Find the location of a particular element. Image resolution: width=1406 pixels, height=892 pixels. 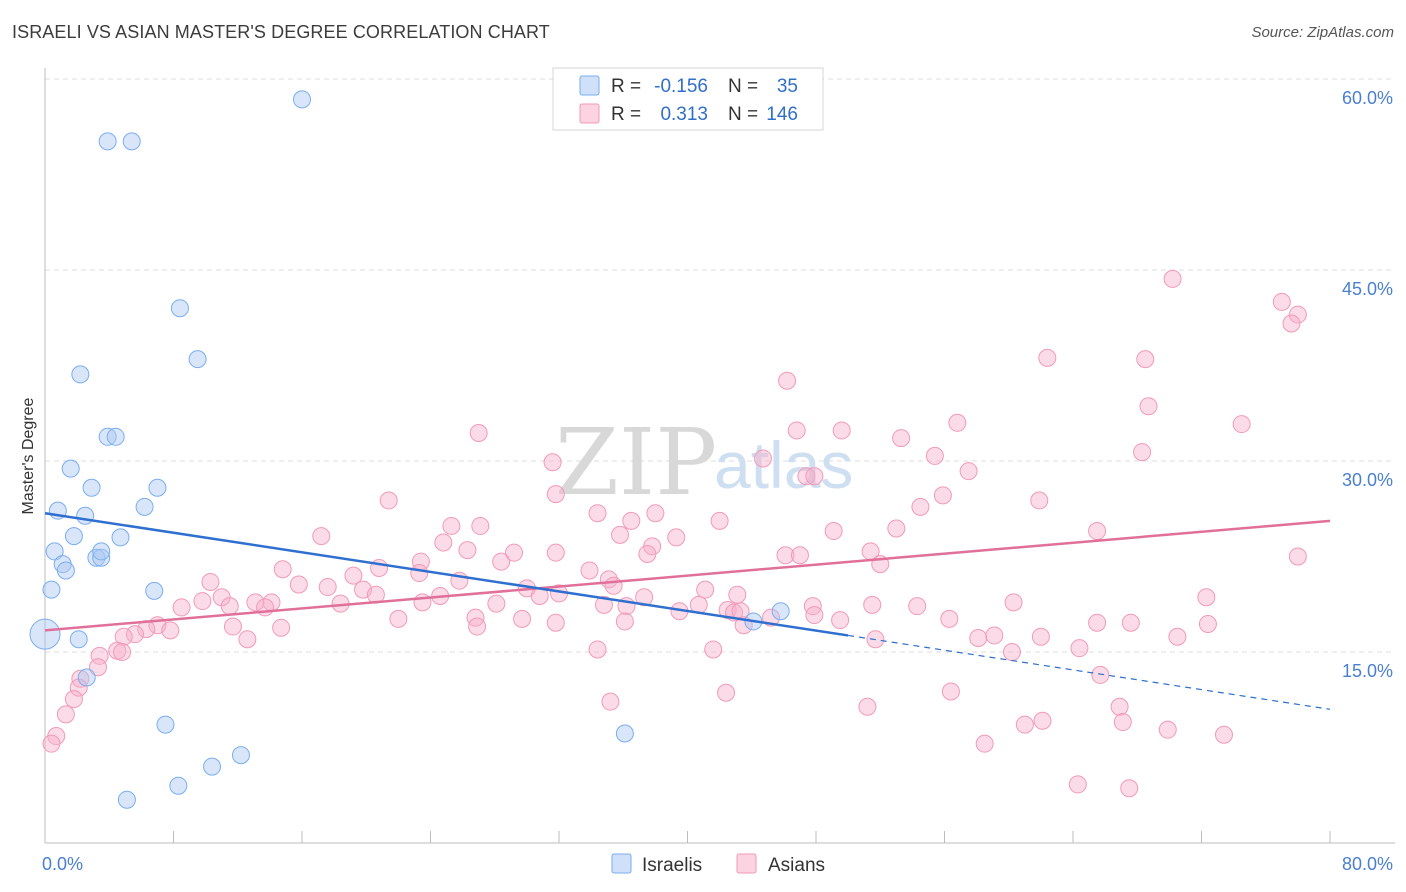

legend-r-value: -0.156 is located at coordinates (681, 86).